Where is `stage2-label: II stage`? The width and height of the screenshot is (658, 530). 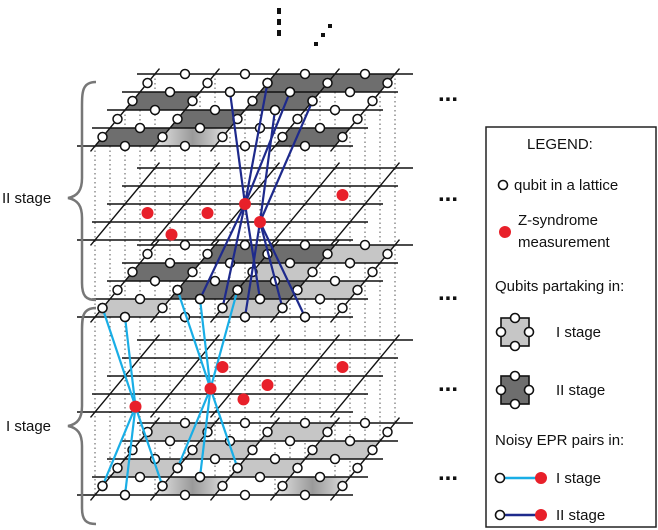
stage2-label: II stage is located at coordinates (26, 198).